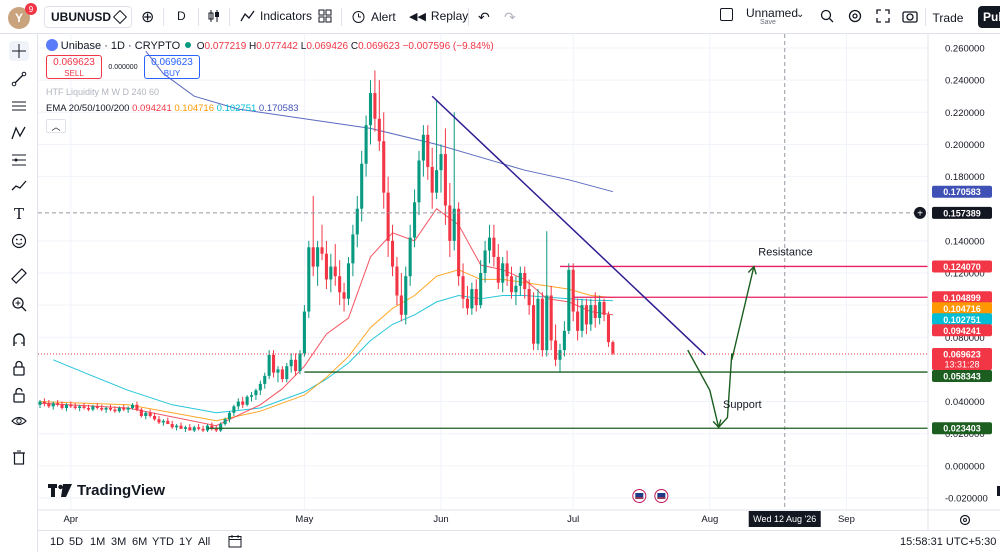 Image resolution: width=1000 pixels, height=552 pixels. Describe the element at coordinates (948, 542) in the screenshot. I see `utc-clock: 15:58:31 UTC+5:30` at that location.